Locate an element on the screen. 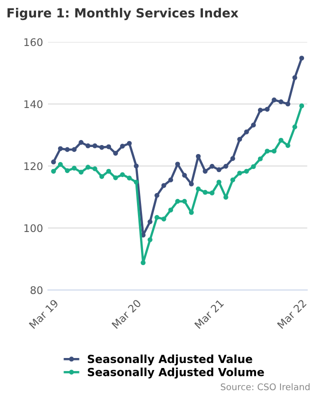 The height and width of the screenshot is (400, 320). y-tick-label: 100 is located at coordinates (33, 228).